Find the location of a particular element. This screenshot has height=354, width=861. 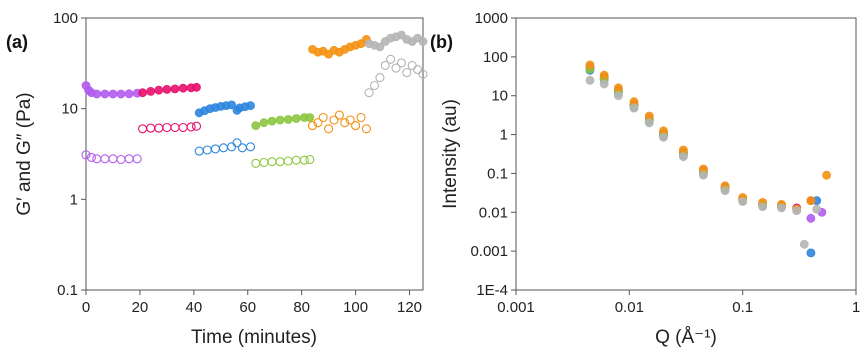

panel-b-label: (b) is located at coordinates (441, 42).